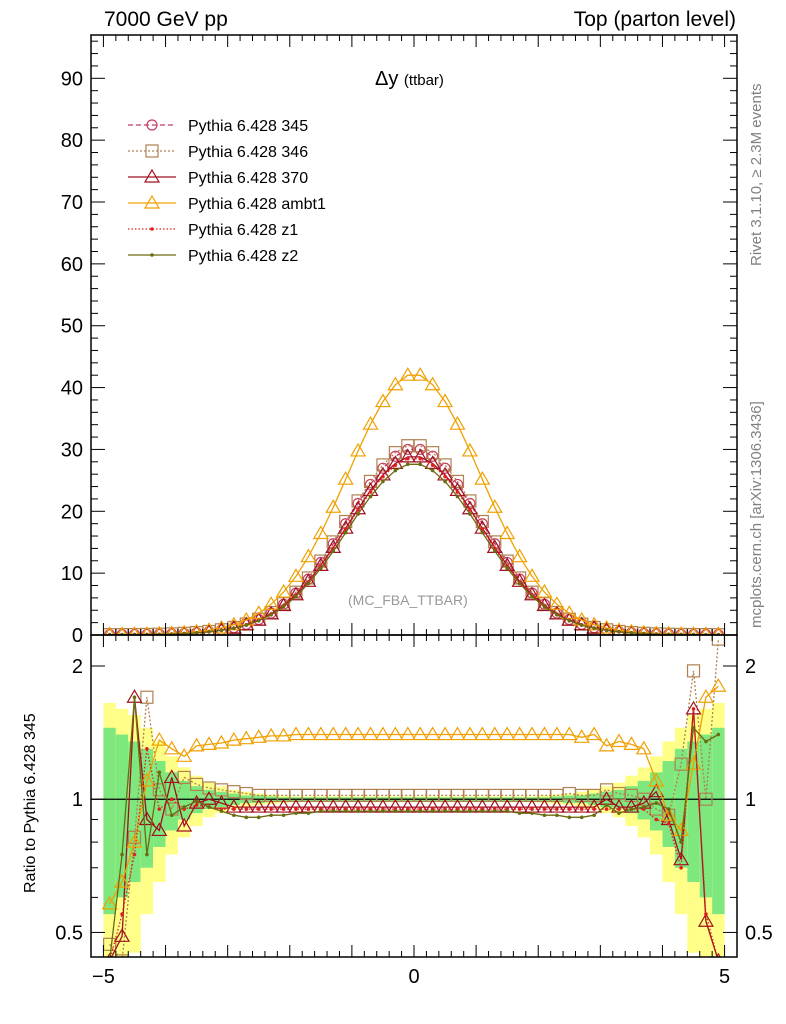  What do you see at coordinates (218, 126) in the screenshot?
I see `legend-item: Pythia 6.428 345` at bounding box center [218, 126].